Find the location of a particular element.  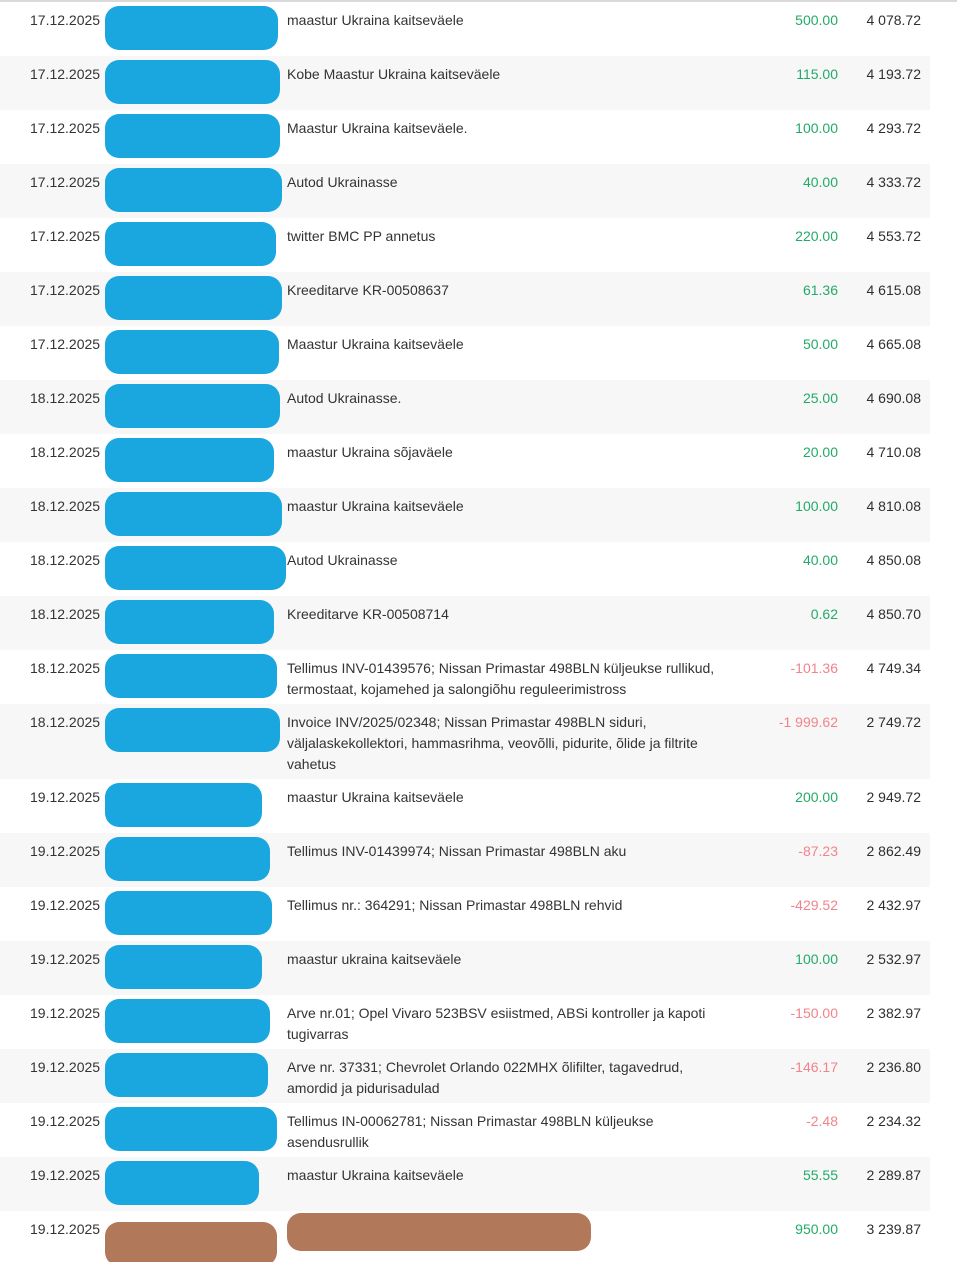

transaction-amount: 200.00 is located at coordinates (816, 797).